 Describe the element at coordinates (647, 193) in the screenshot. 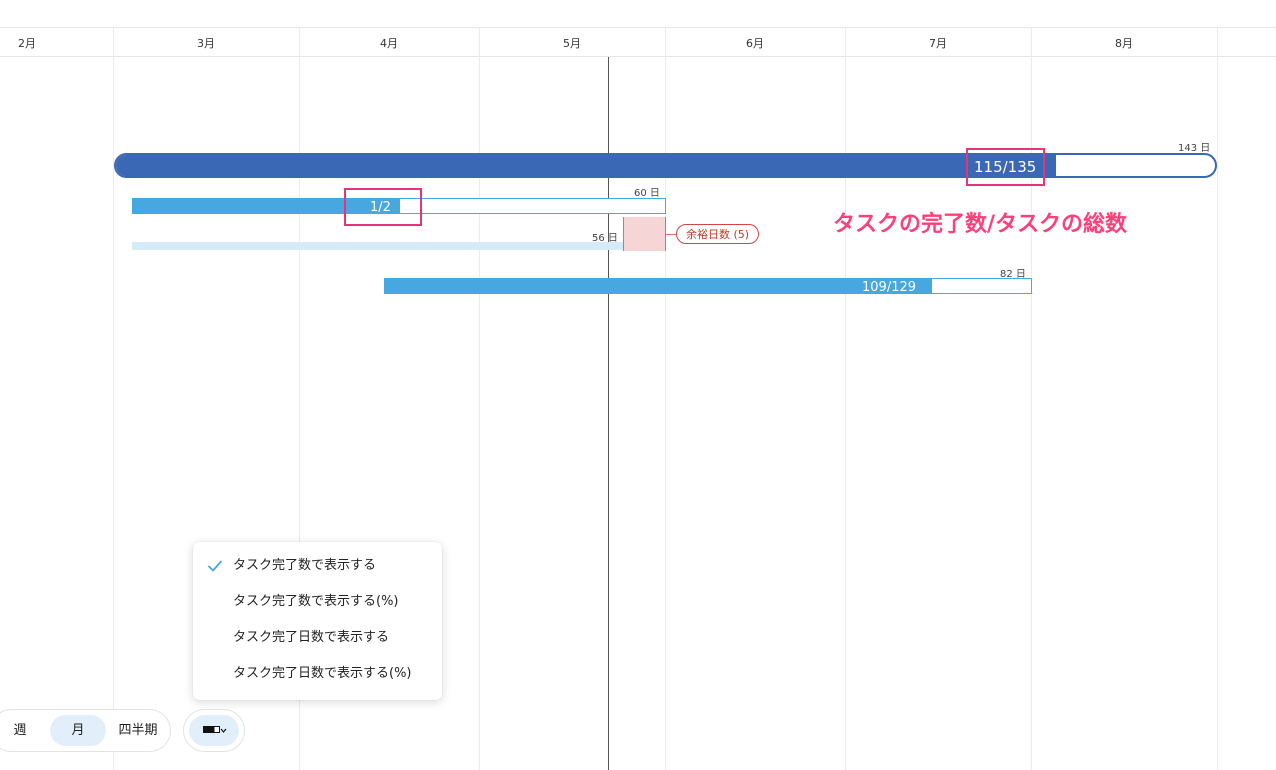

I see `task1-duration: 60 日` at that location.